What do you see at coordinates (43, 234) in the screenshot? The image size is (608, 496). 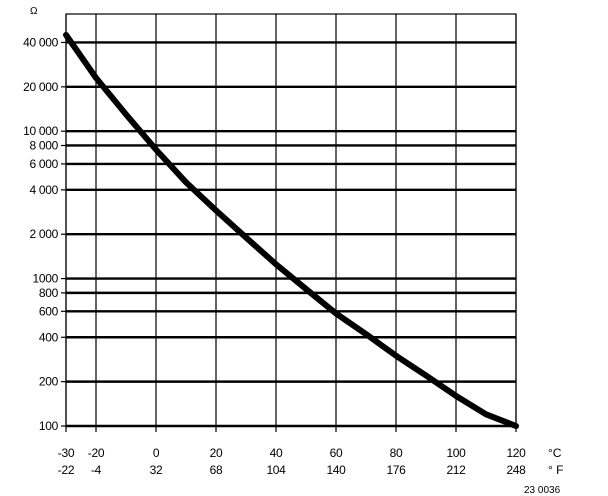 I see `y-tick-label: 2 000` at bounding box center [43, 234].